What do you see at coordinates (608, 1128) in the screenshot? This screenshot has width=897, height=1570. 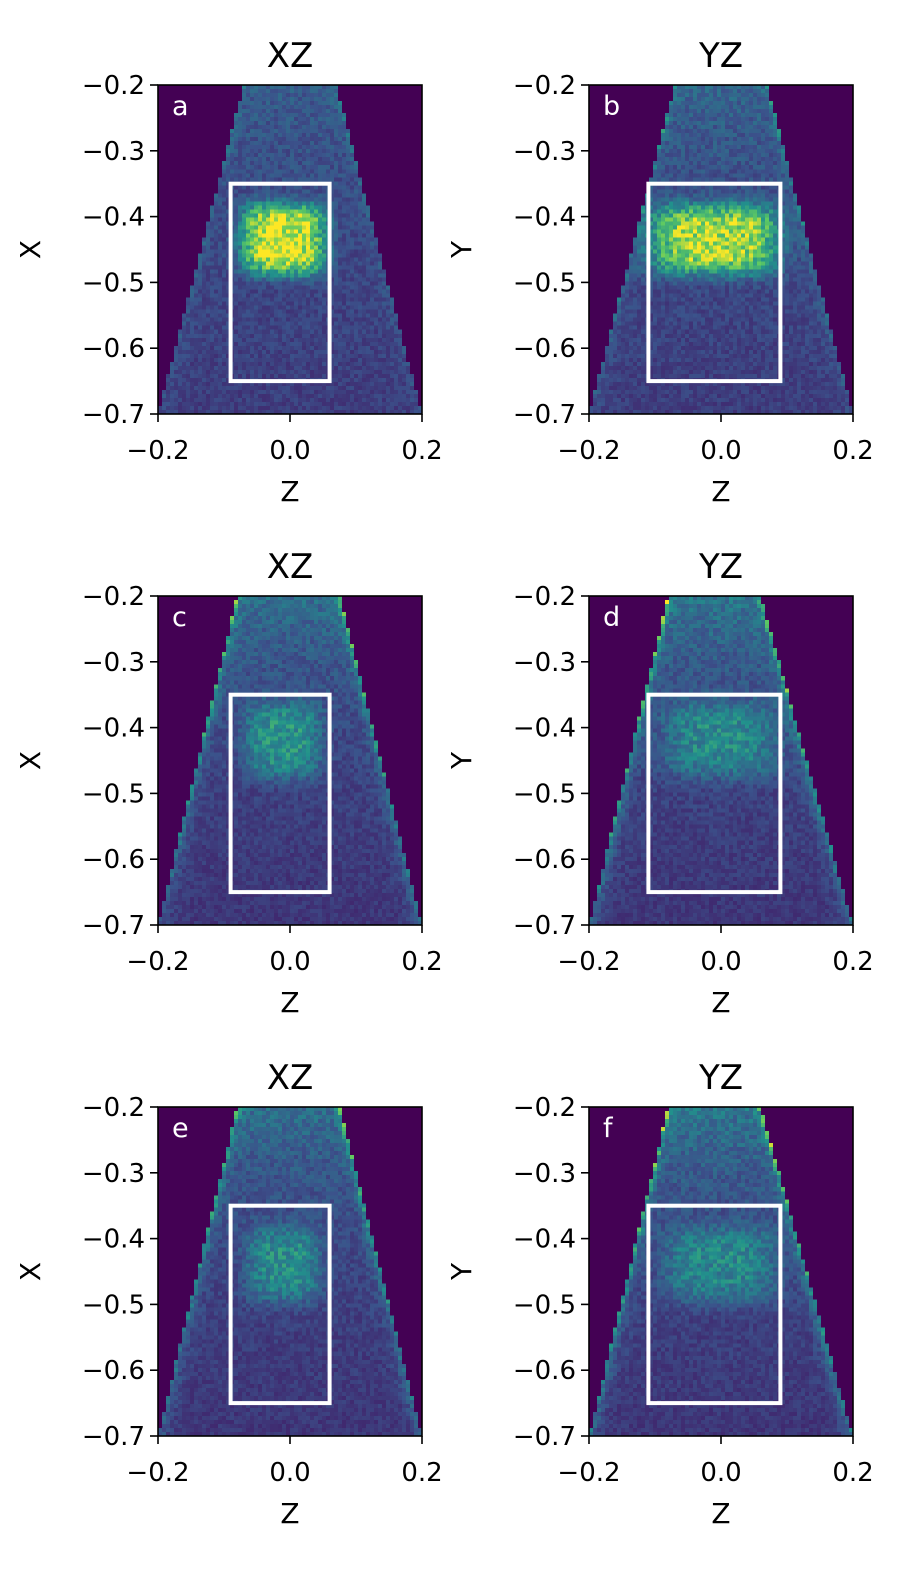 I see `panel-label: f` at bounding box center [608, 1128].